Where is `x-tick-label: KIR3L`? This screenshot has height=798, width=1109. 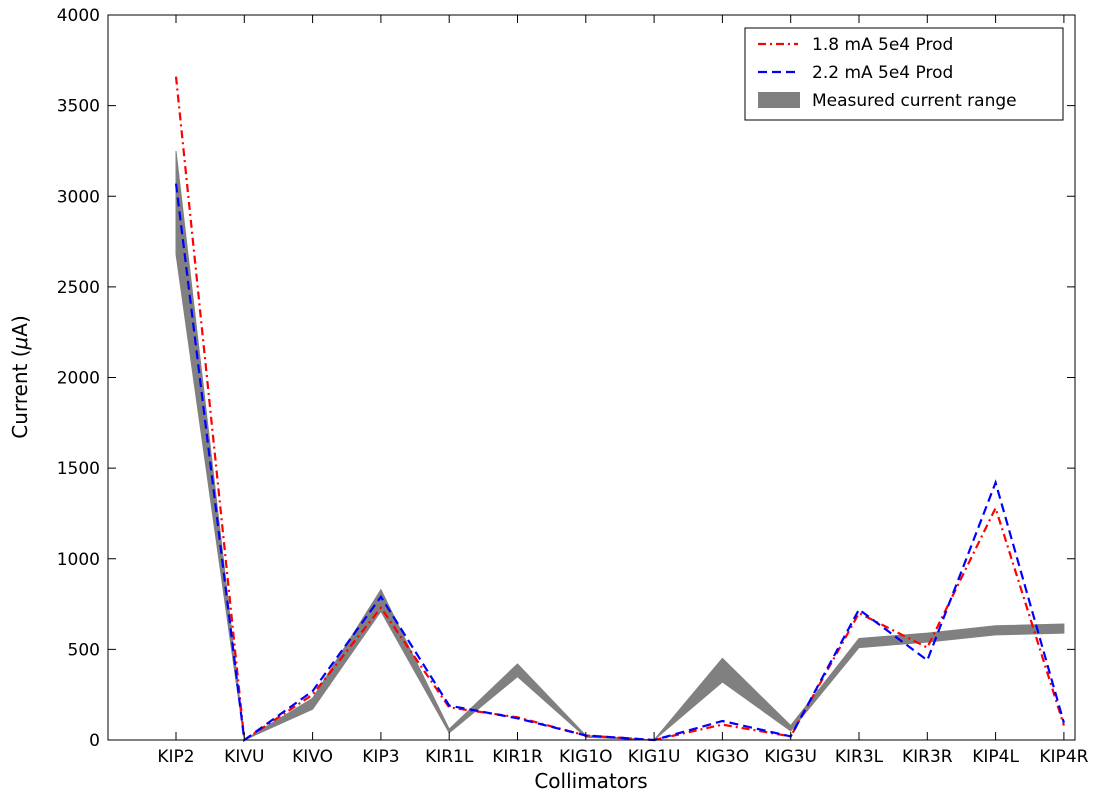
x-tick-label: KIR3L is located at coordinates (859, 757).